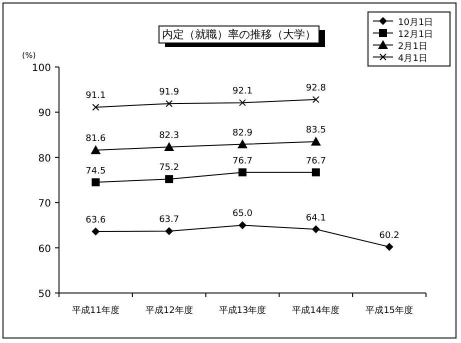 This screenshot has height=343, width=461. Describe the element at coordinates (29, 55) in the screenshot. I see `y-axis-title: (%)` at that location.